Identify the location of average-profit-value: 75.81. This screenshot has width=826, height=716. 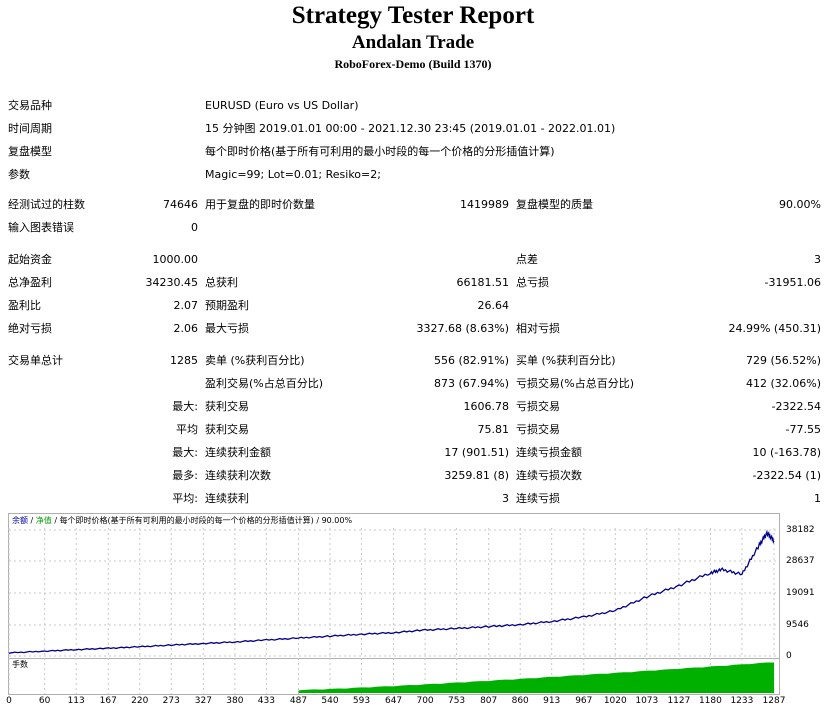
(493, 429).